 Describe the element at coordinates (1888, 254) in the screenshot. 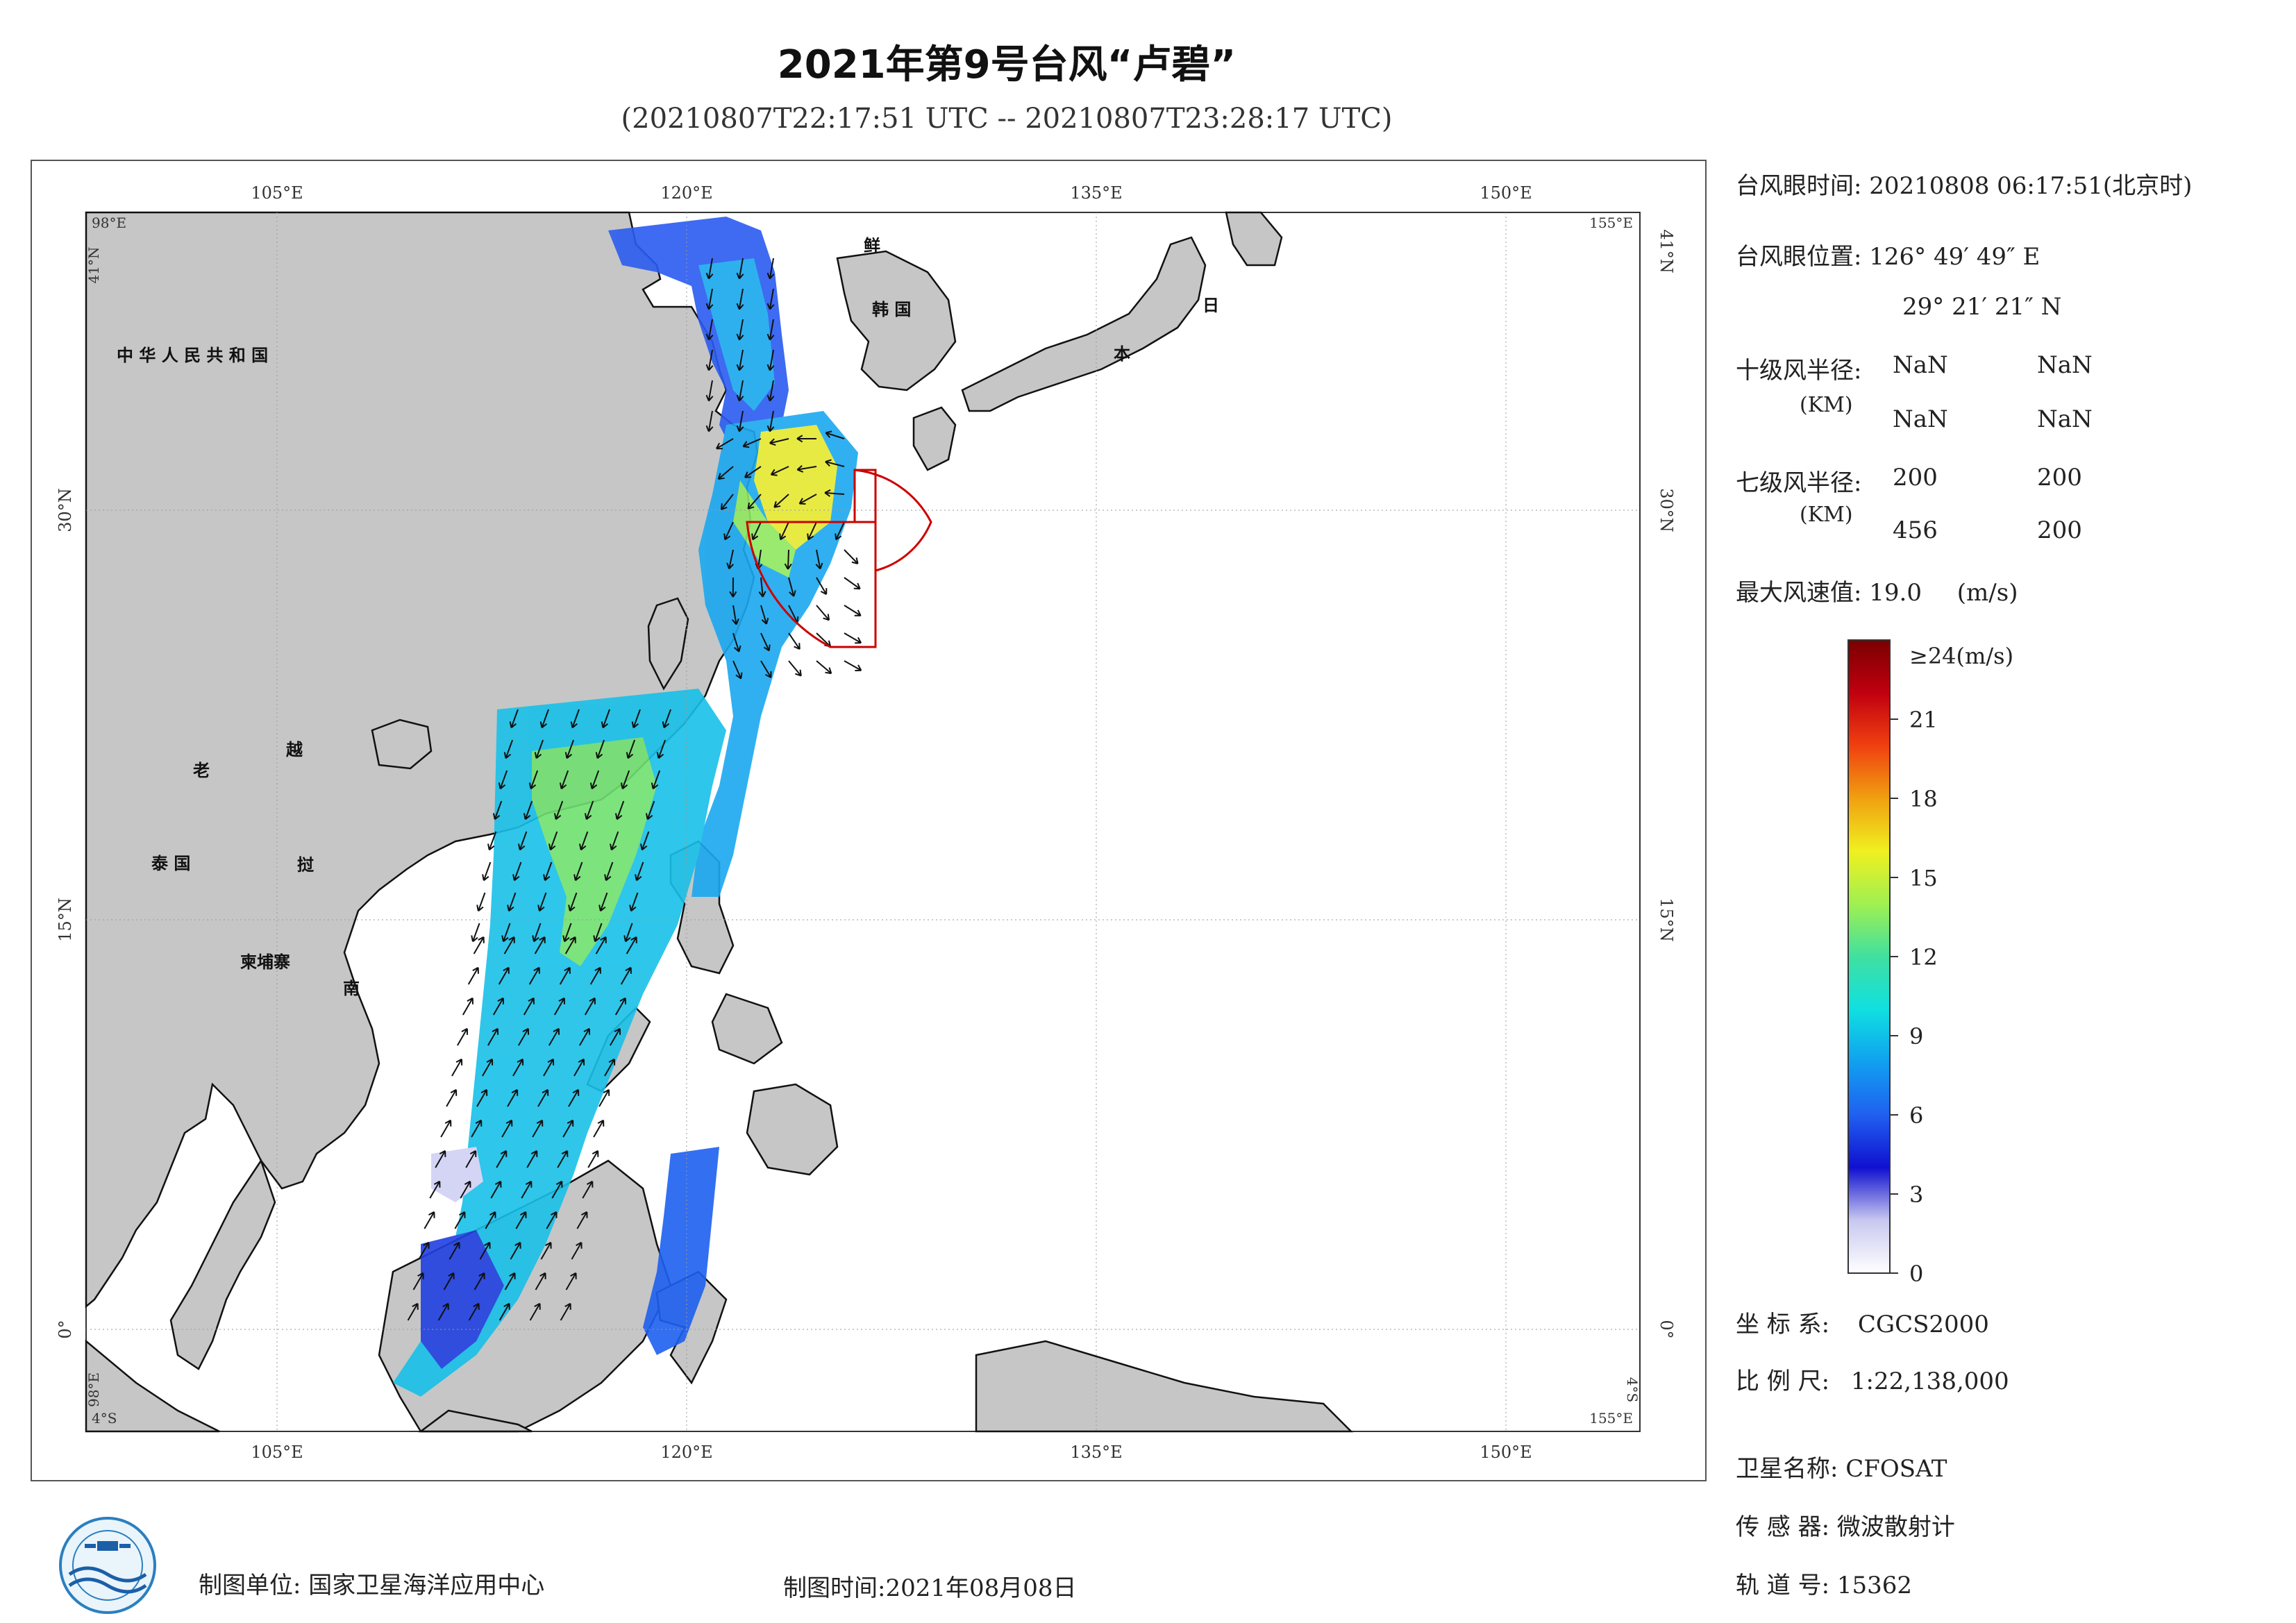

I see `eye-pos-row: 台风眼位置: 126° 49′ 49″ E` at that location.